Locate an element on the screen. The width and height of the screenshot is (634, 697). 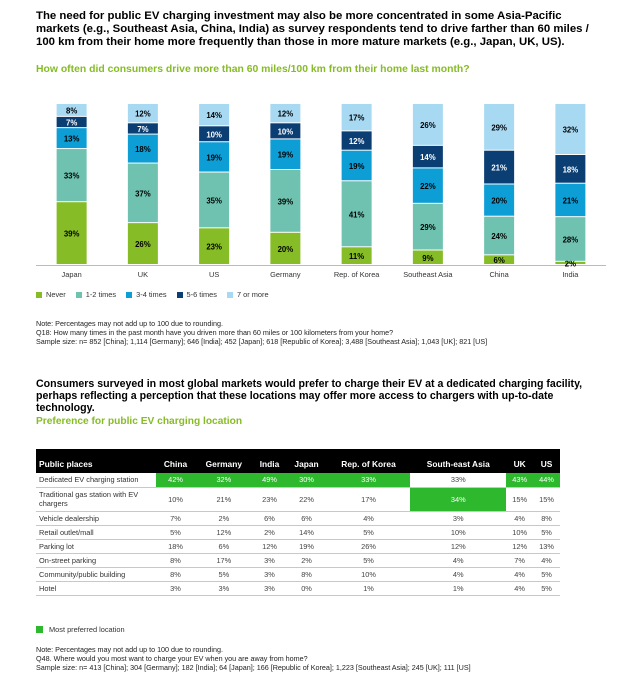
table-row: Parking lot 18% 6% 12% 19% 26% 12% 12% 13% is located at coordinates (298, 546).